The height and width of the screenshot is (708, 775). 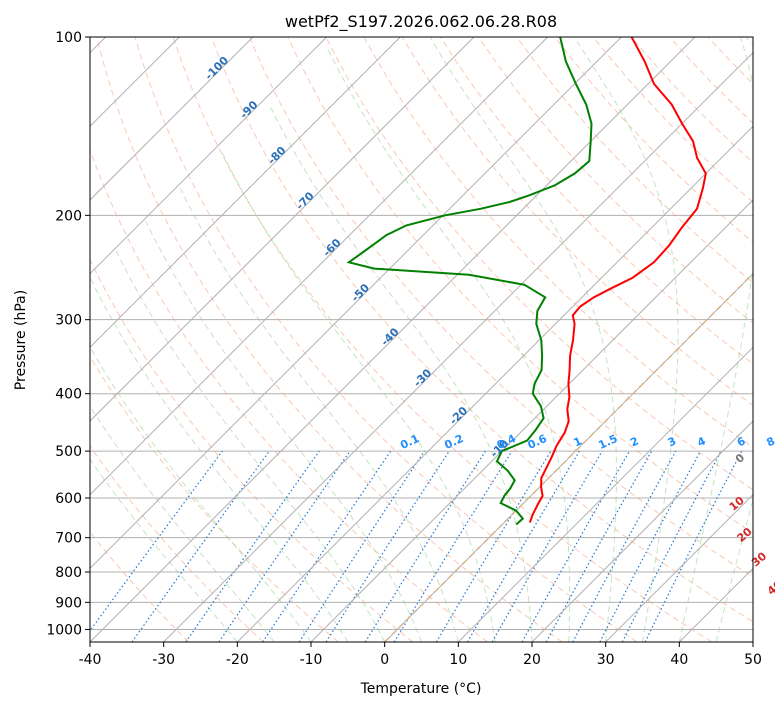 I want to click on x-tick-label: 10, so click(x=458, y=660).